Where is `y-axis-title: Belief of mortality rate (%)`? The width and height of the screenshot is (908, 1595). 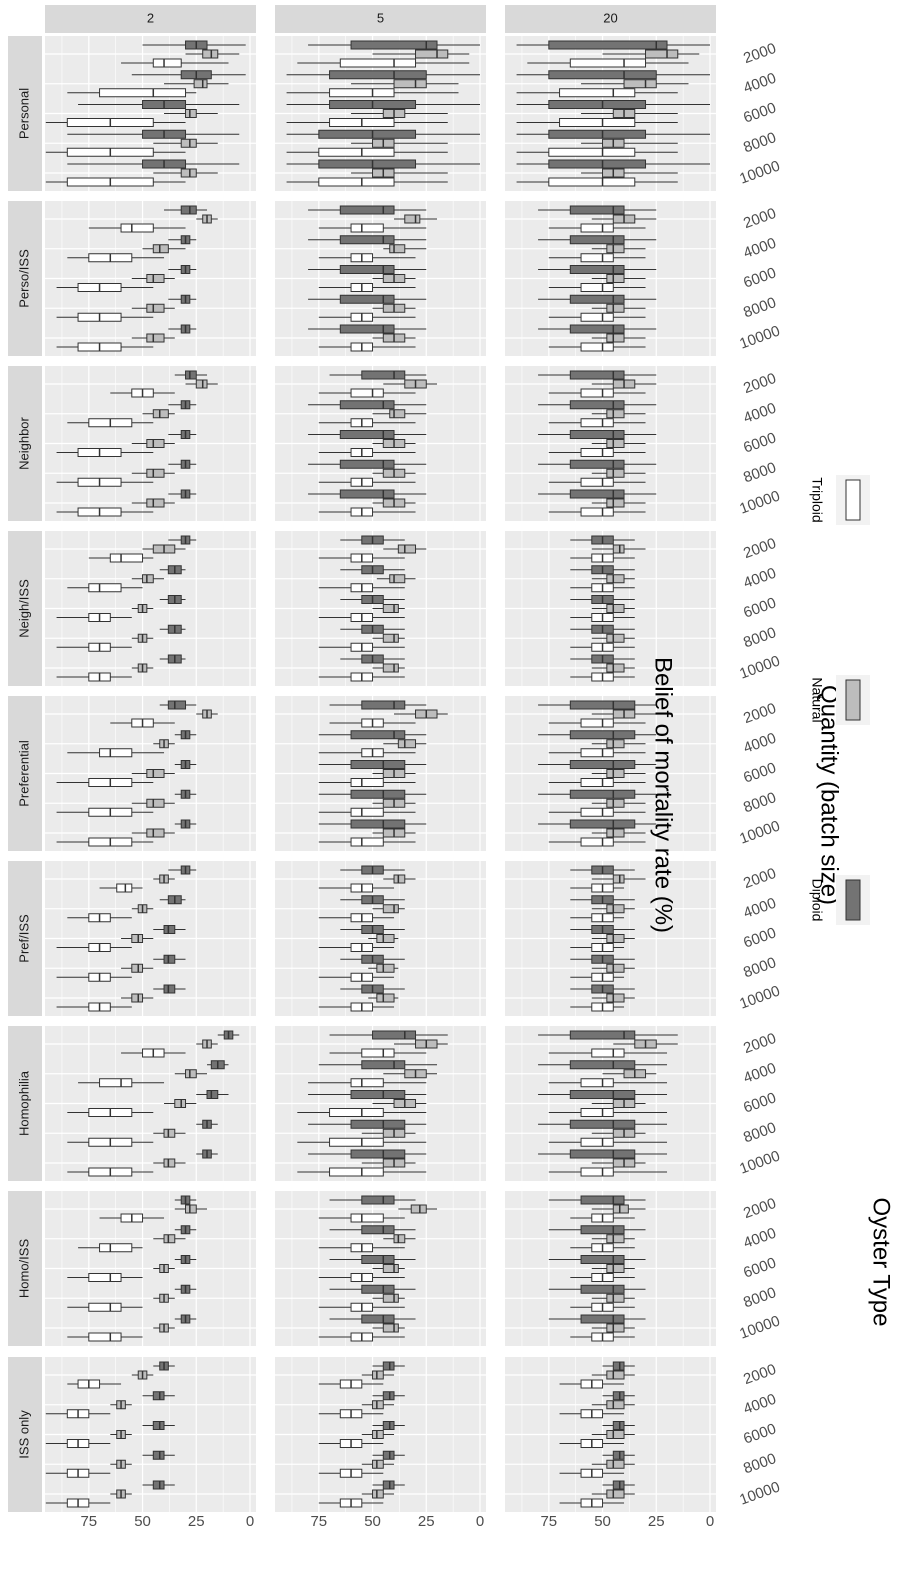 y-axis-title: Belief of mortality rate (%) is located at coordinates (663, 795).